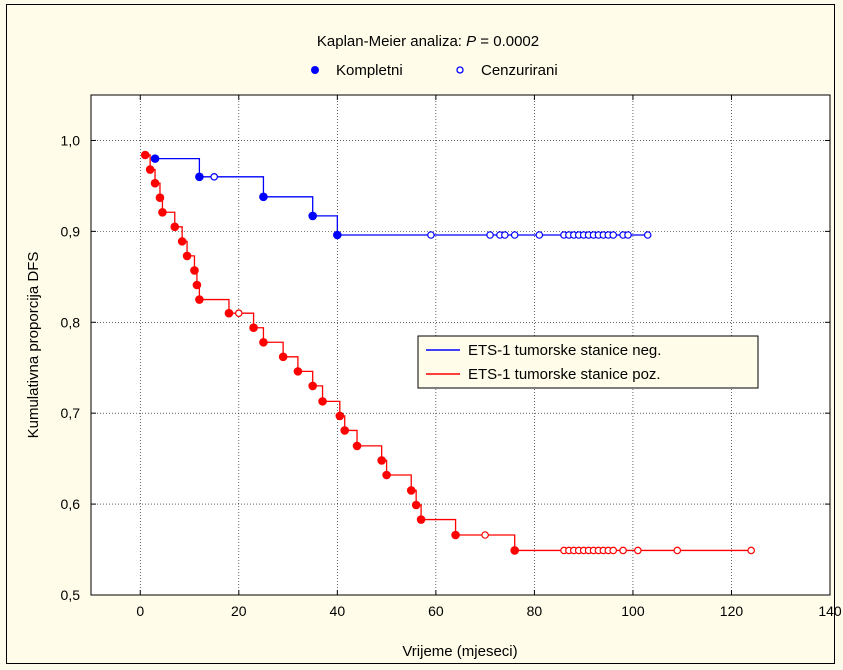 Image resolution: width=843 pixels, height=670 pixels. Describe the element at coordinates (519, 70) in the screenshot. I see `censored-legend-label: Cenzurirani` at that location.